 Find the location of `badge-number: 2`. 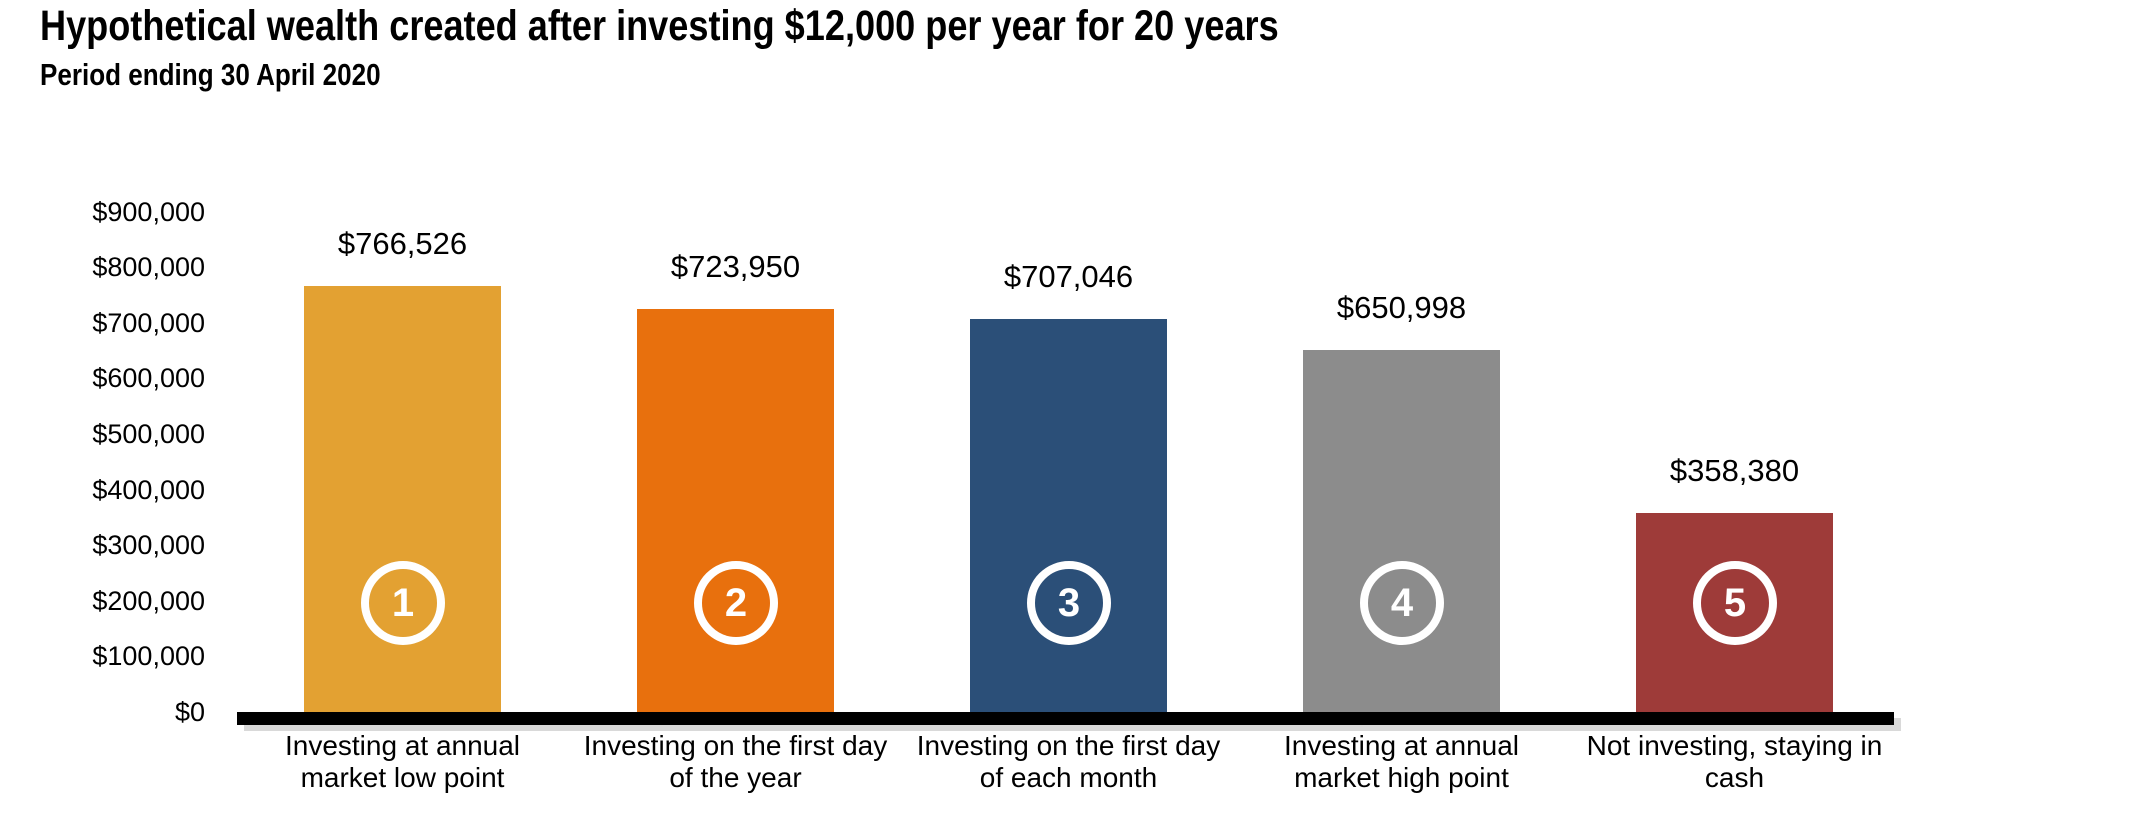

badge-number: 2 is located at coordinates (736, 602).